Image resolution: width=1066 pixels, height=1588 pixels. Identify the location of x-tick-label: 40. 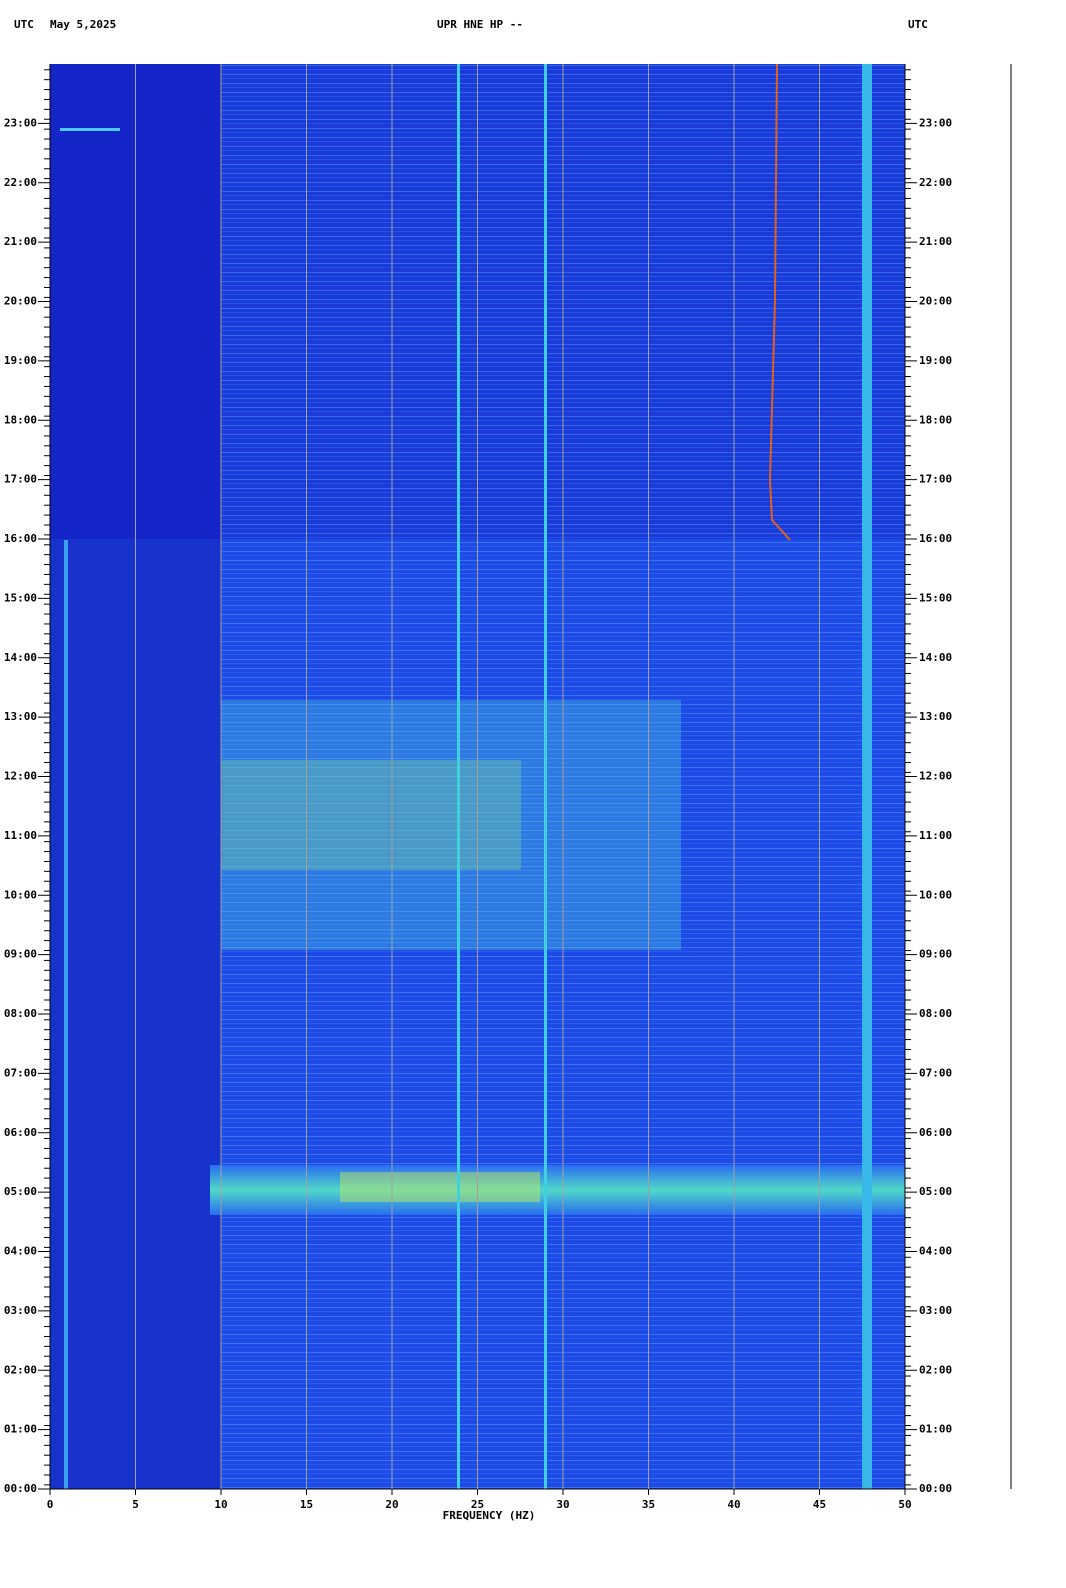
(733, 1504).